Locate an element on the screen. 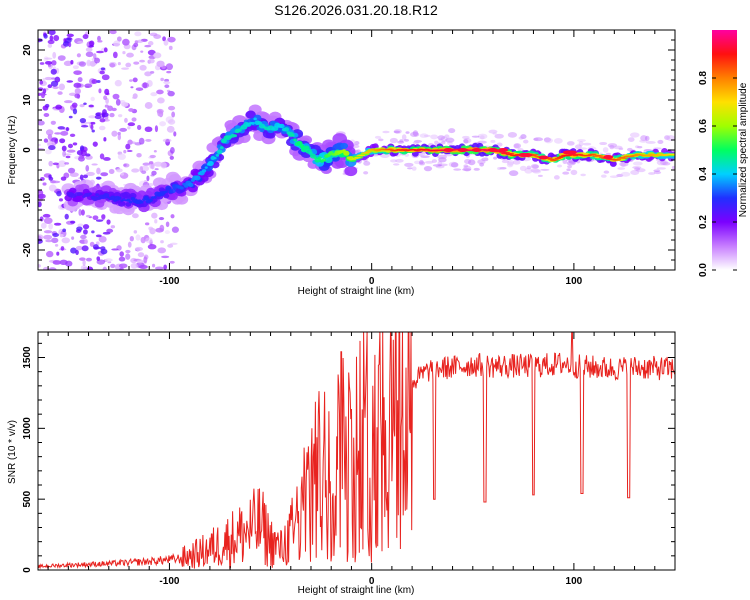  x-tick-label: -100 is located at coordinates (169, 581).